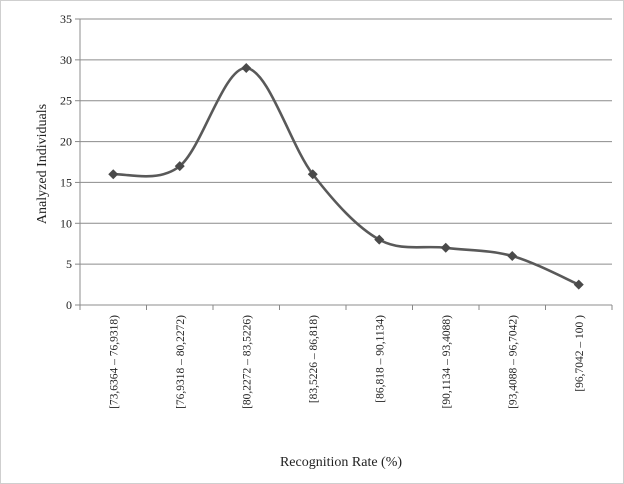  What do you see at coordinates (114, 362) in the screenshot?
I see `x-tick-label: [73,6364 – 76,9318)` at bounding box center [114, 362].